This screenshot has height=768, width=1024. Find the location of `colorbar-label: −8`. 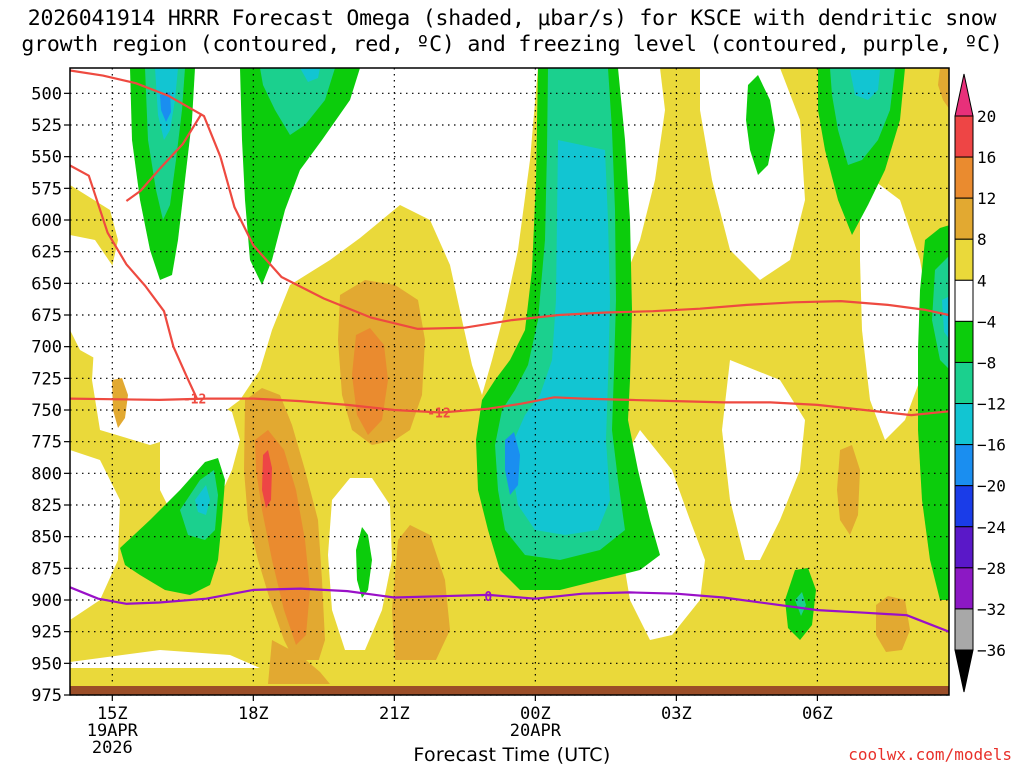

colorbar-label: −8 is located at coordinates (986, 362).